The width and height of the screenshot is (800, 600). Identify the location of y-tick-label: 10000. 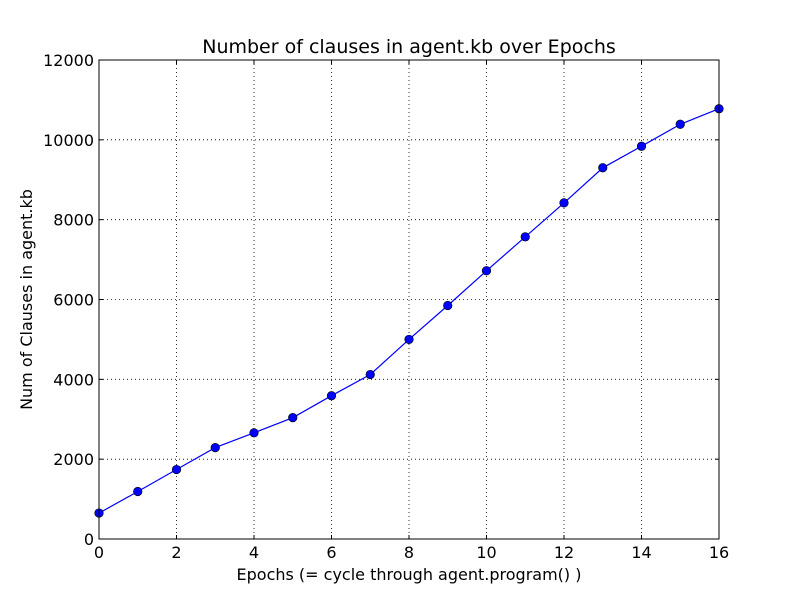
(68, 140).